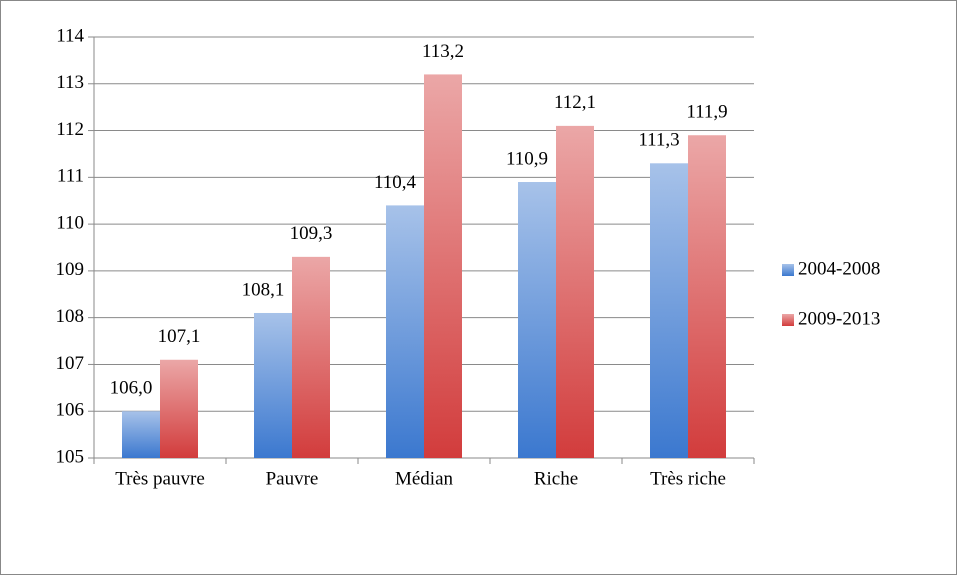 The image size is (957, 575). I want to click on data-label: 107,1, so click(179, 336).